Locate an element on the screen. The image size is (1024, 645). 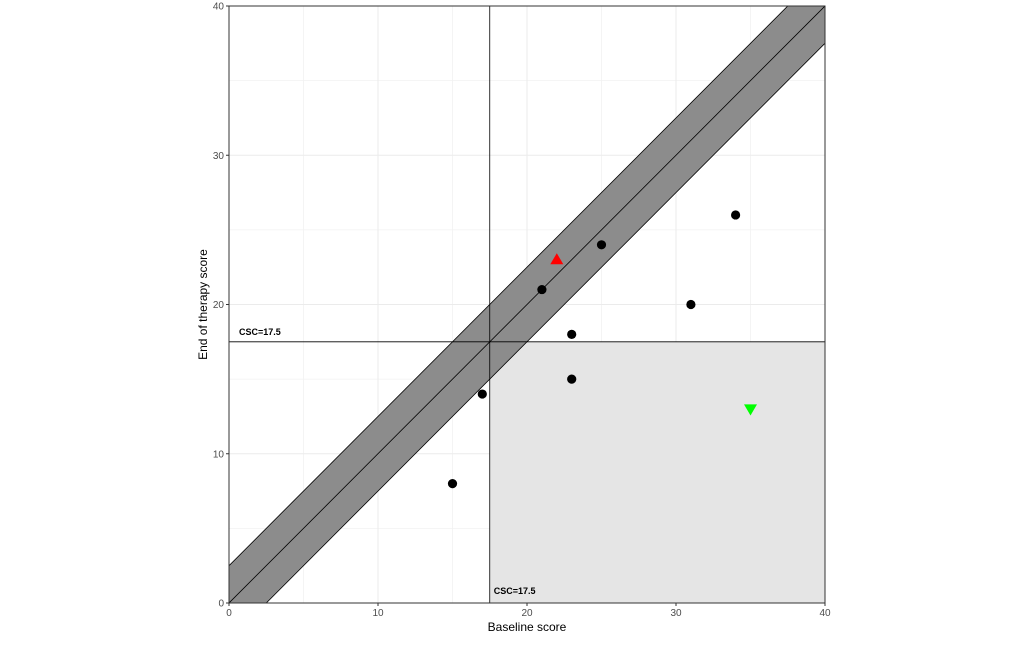
data-points is located at coordinates (602, 349).